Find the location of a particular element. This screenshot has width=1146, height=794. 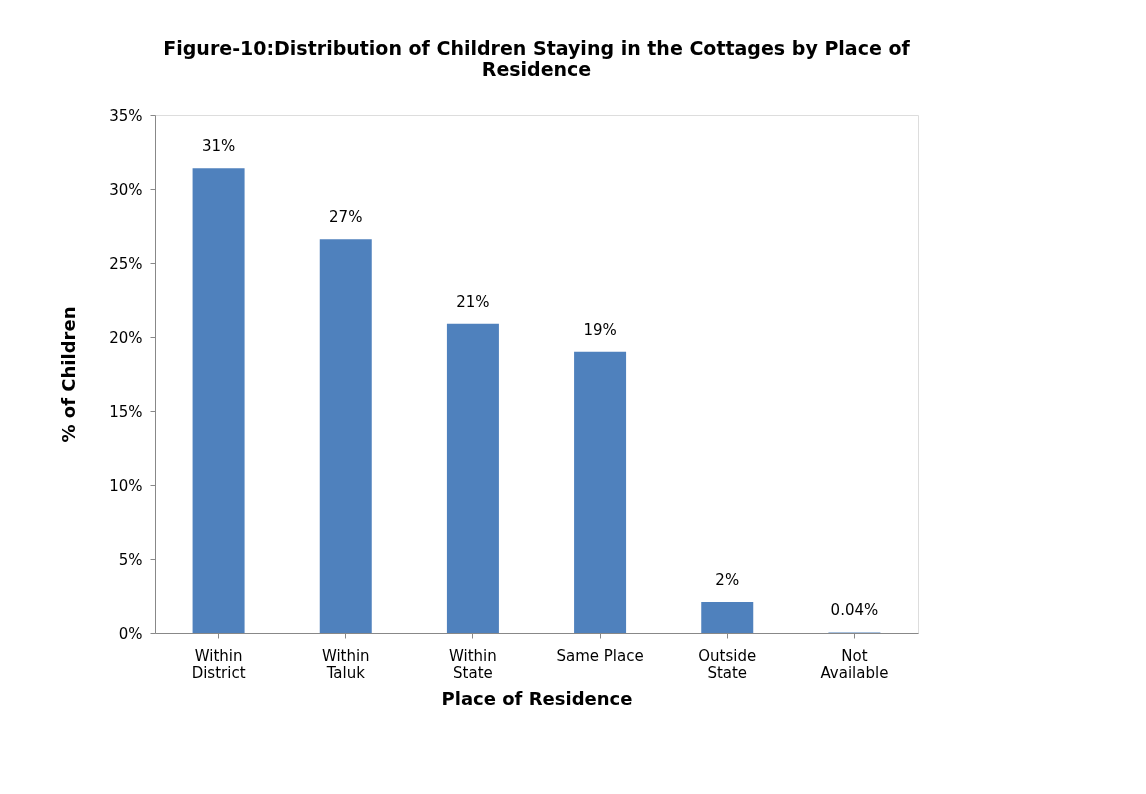

data-label: 0.04% is located at coordinates (854, 610).